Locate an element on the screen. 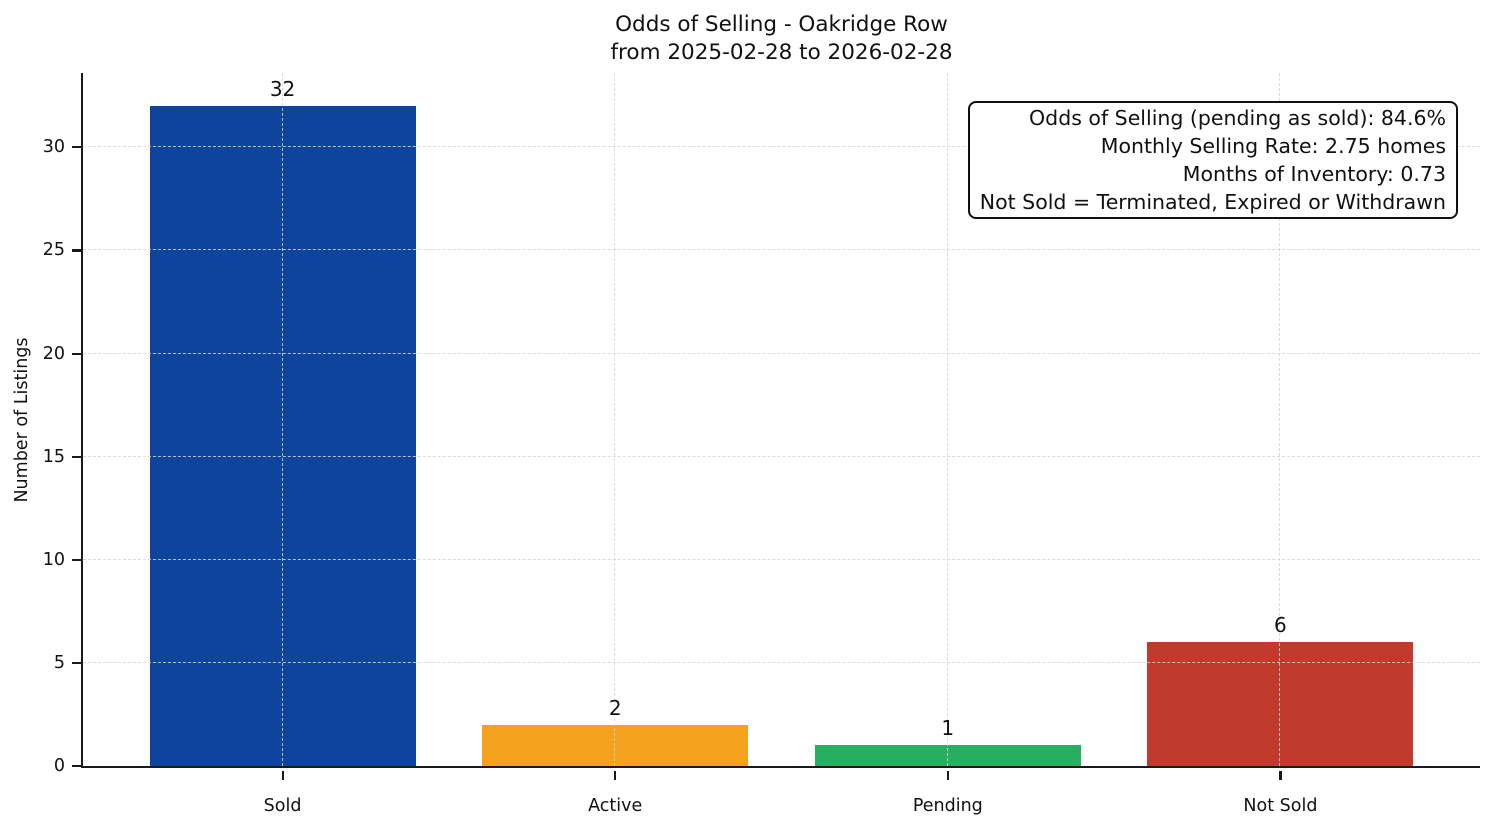 The width and height of the screenshot is (1494, 816). y-tick-label: 5 is located at coordinates (59, 662).